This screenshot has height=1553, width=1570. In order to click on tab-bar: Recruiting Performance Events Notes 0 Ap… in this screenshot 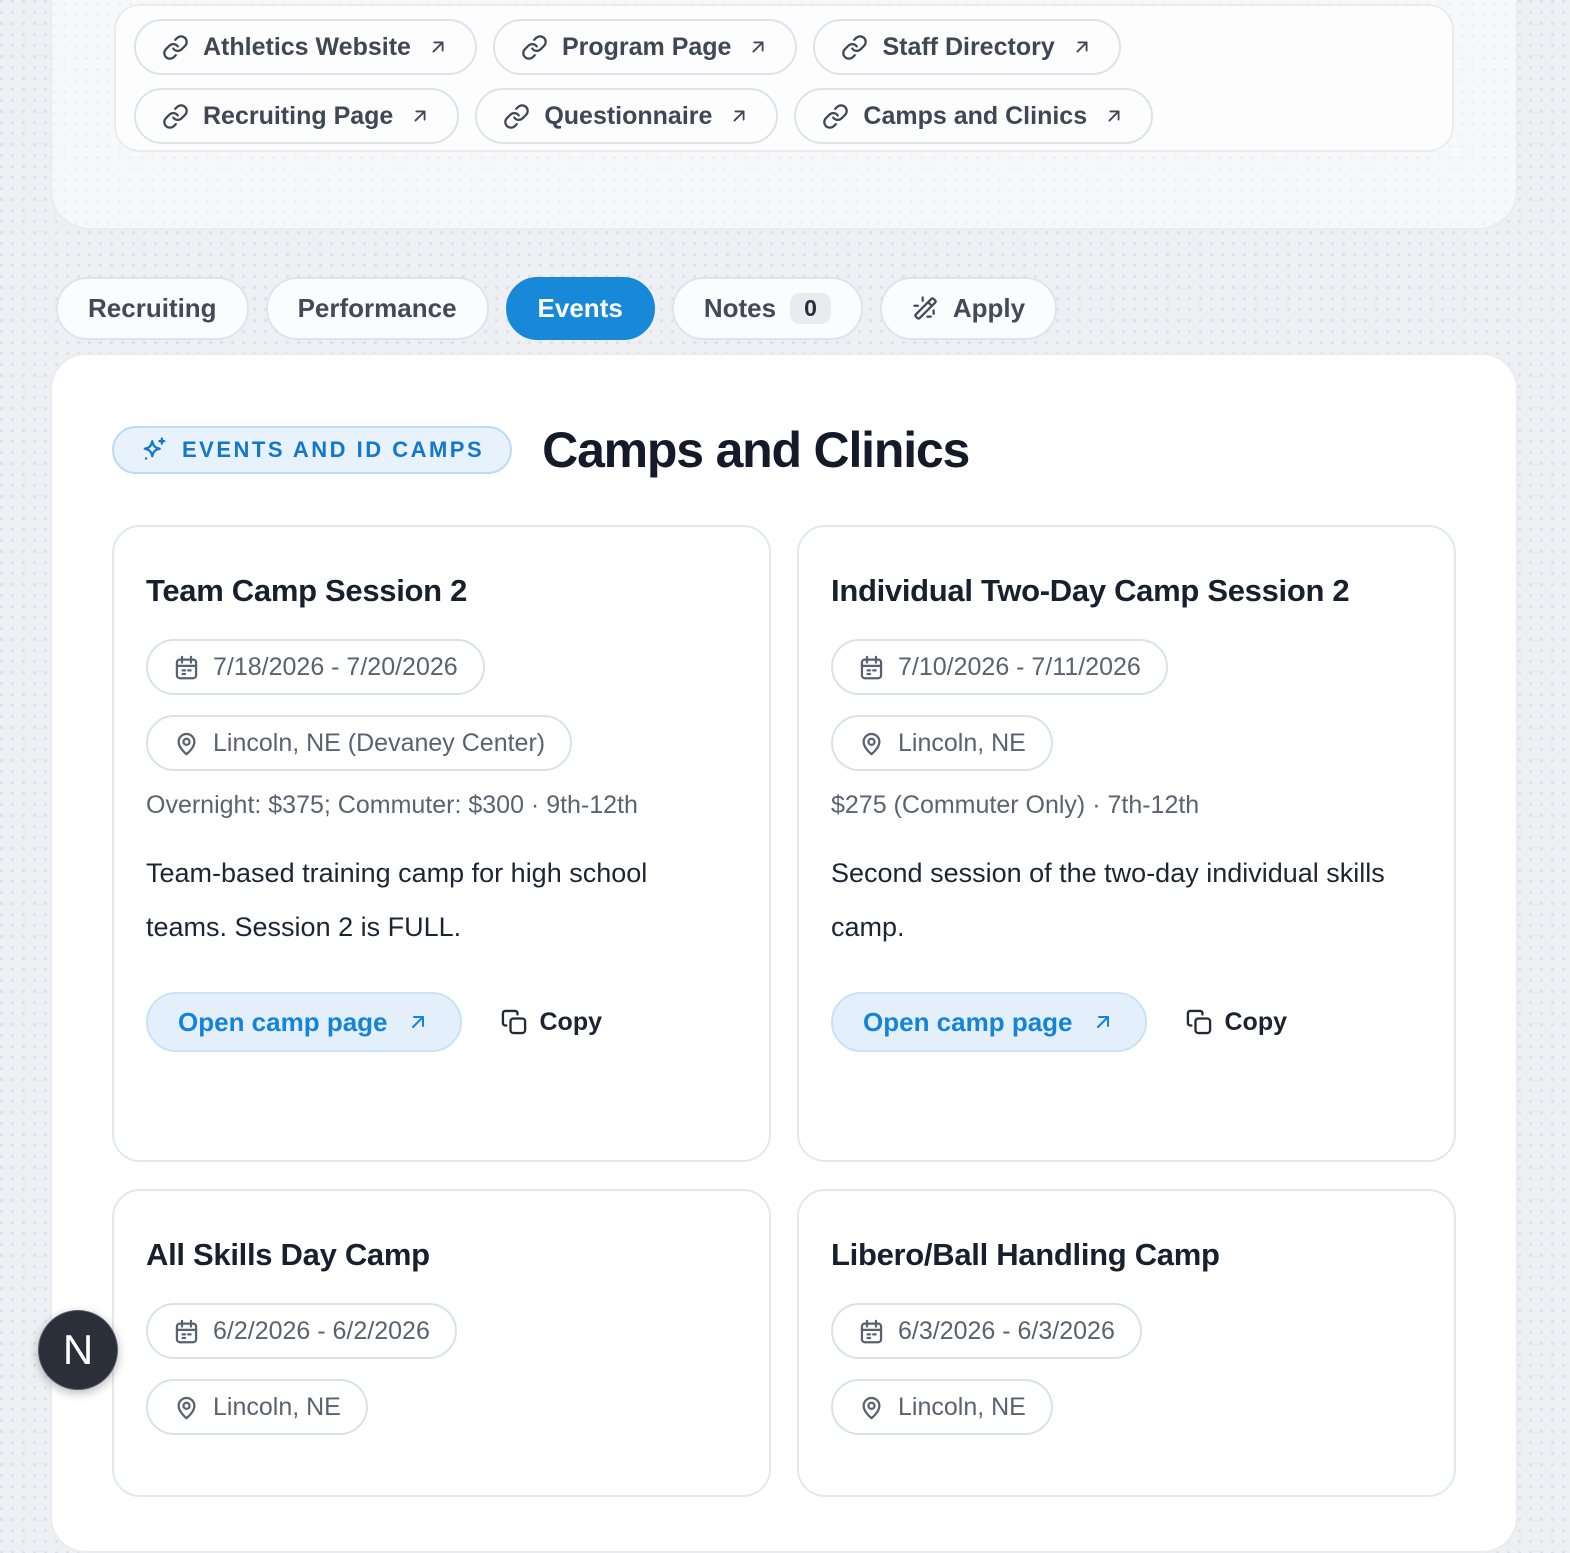, I will do `click(557, 308)`.